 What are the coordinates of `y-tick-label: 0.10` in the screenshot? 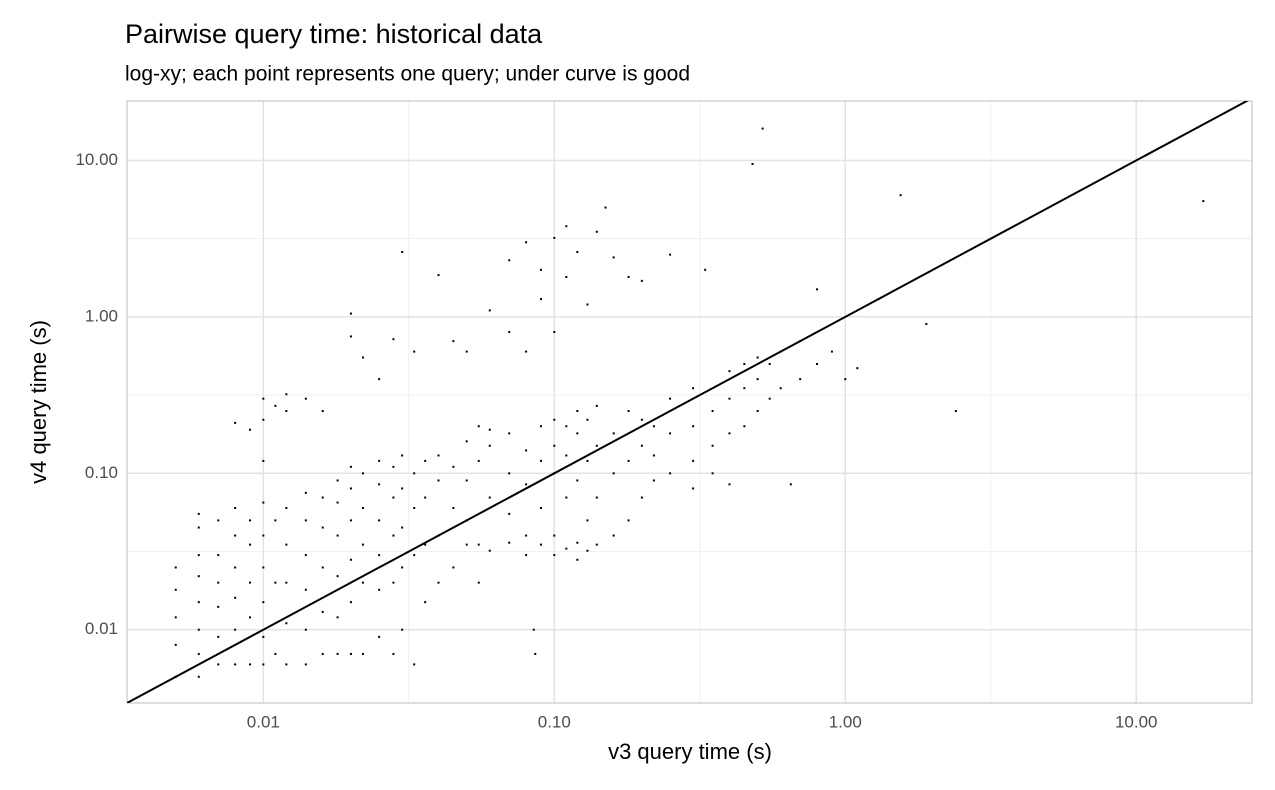 It's located at (101, 472).